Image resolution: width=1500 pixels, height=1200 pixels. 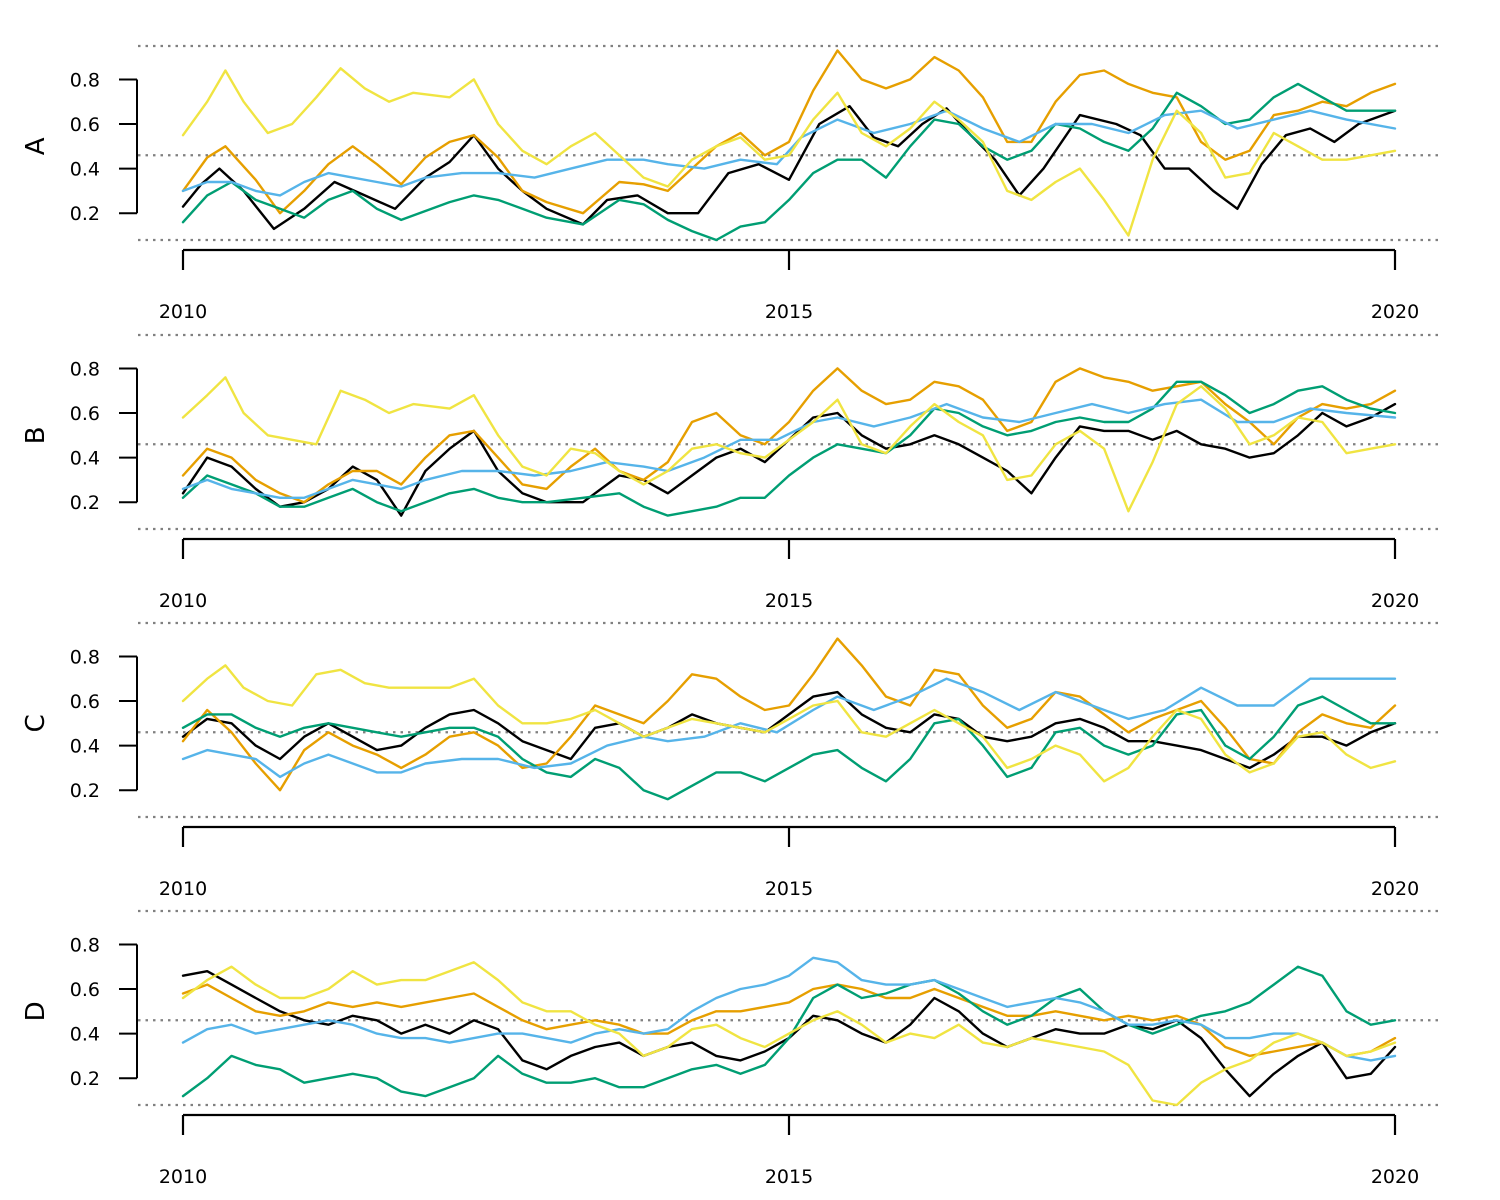 What do you see at coordinates (36, 1011) in the screenshot?
I see `panel-label: D` at bounding box center [36, 1011].